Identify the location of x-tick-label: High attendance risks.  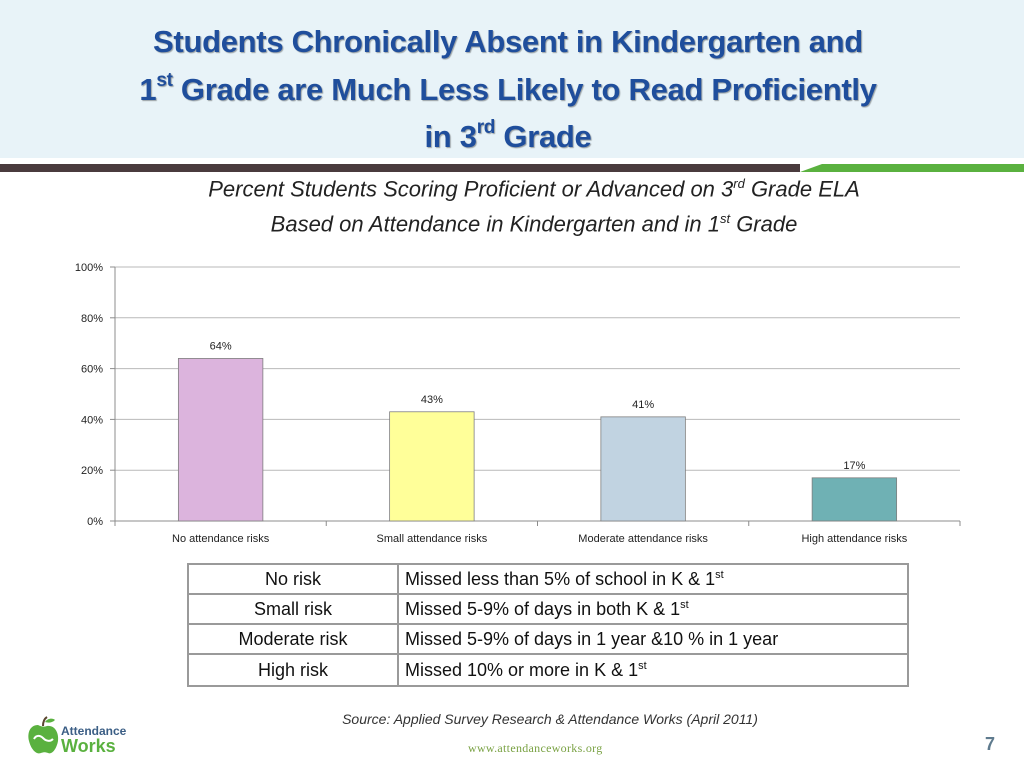
(854, 539).